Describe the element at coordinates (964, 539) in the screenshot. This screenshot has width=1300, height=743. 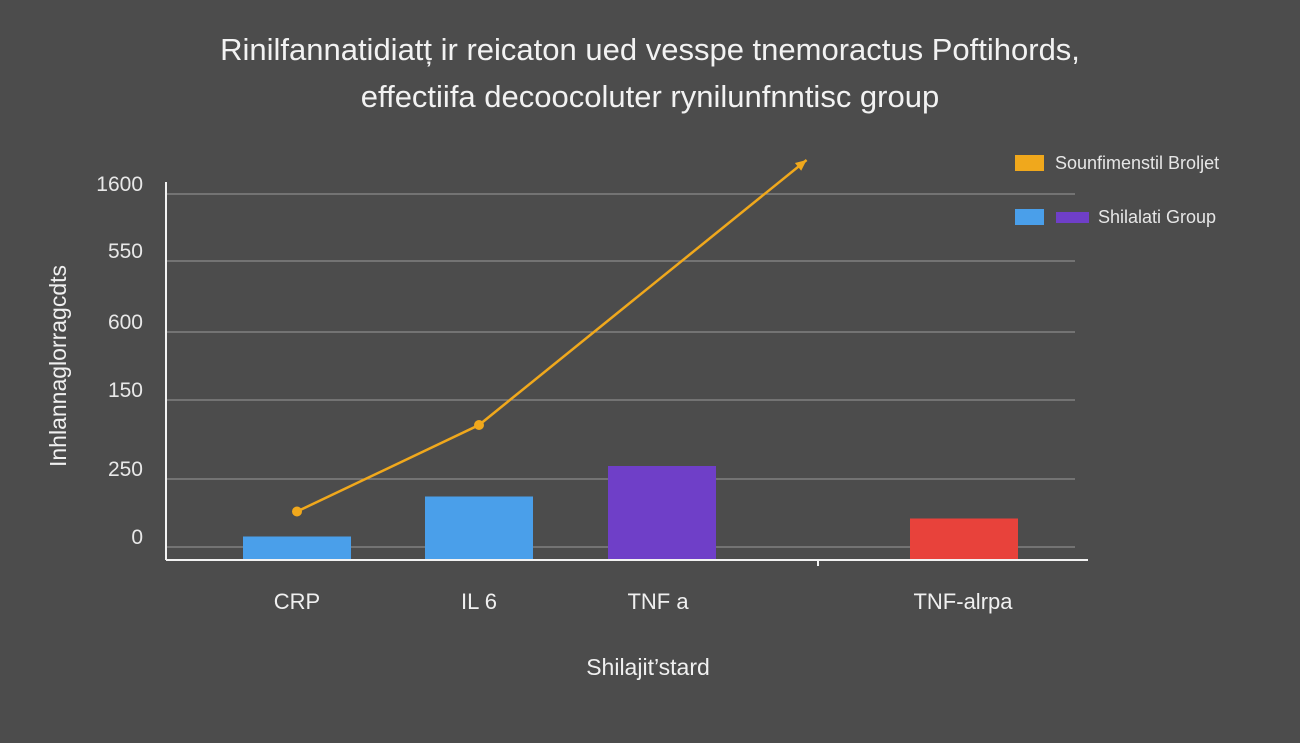
I see `bar-tnf-alrpa` at that location.